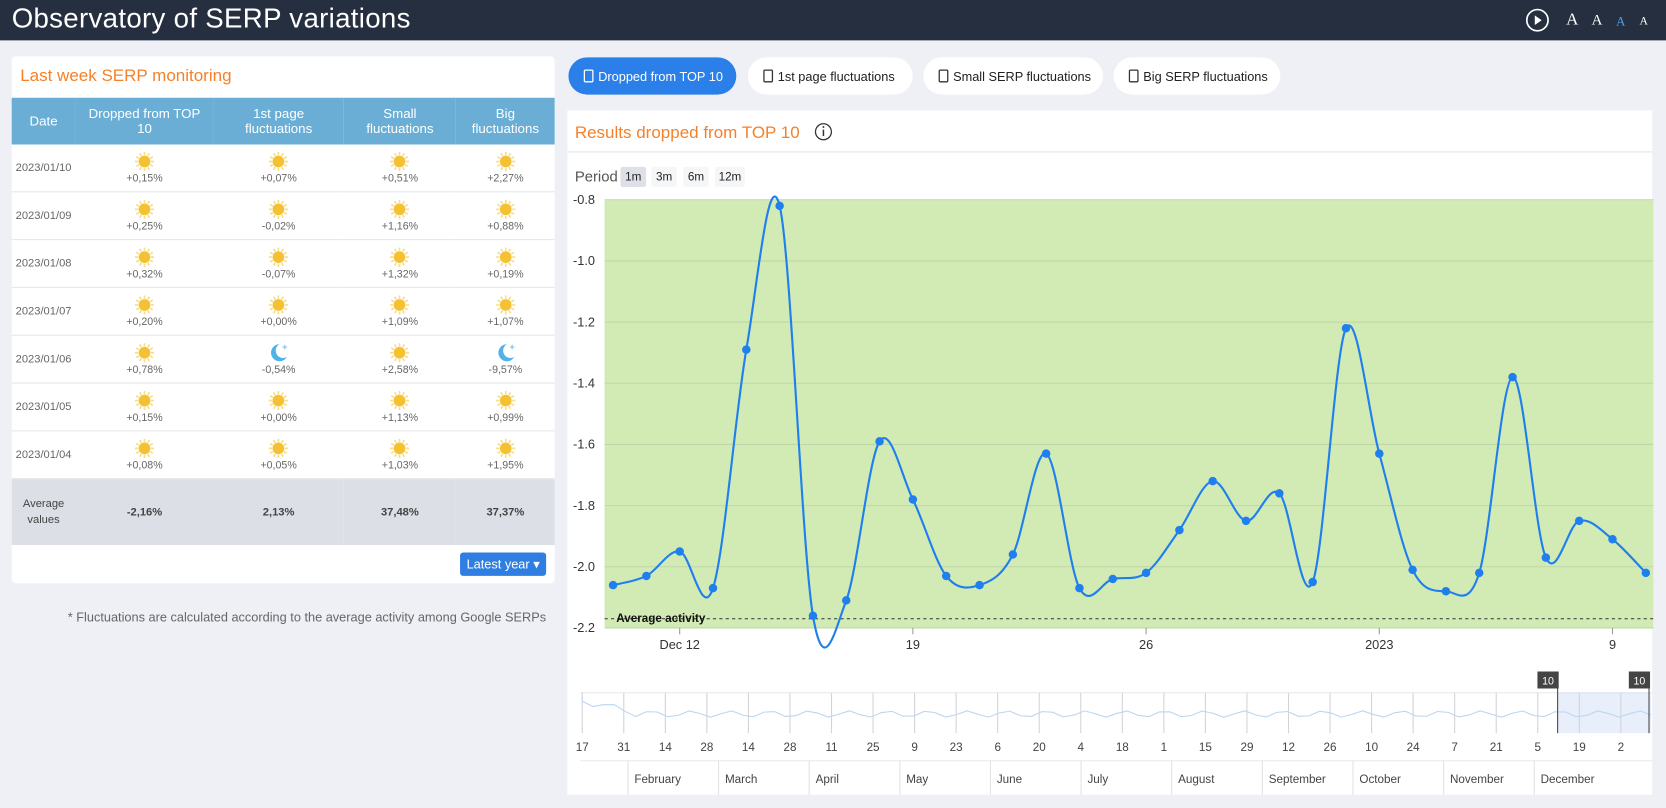 The height and width of the screenshot is (808, 1666). Describe the element at coordinates (211, 18) in the screenshot. I see `header-title: Observatory of SERP variations` at that location.